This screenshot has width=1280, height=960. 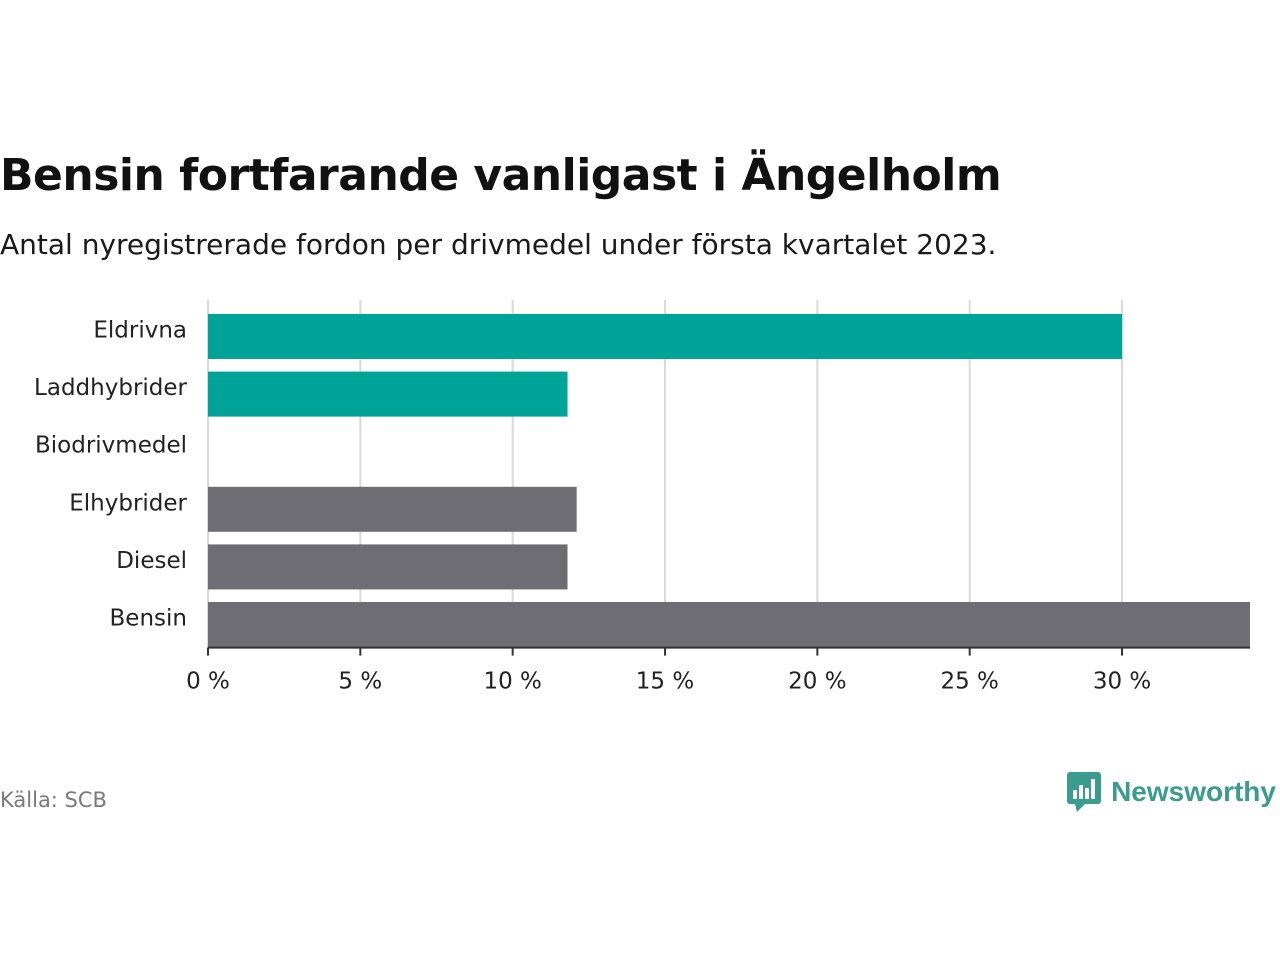 I want to click on source-note: Källa: SCB, so click(x=53, y=800).